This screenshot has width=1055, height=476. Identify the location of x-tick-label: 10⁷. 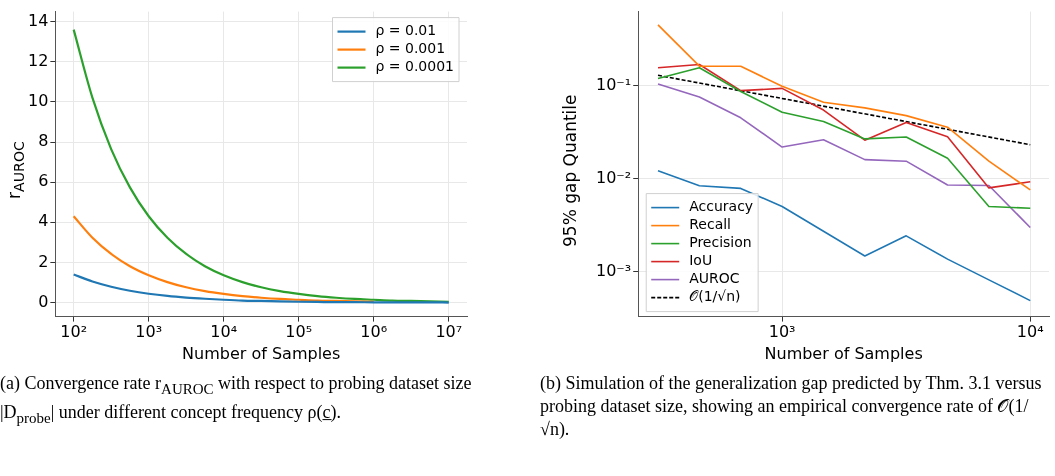
(449, 332).